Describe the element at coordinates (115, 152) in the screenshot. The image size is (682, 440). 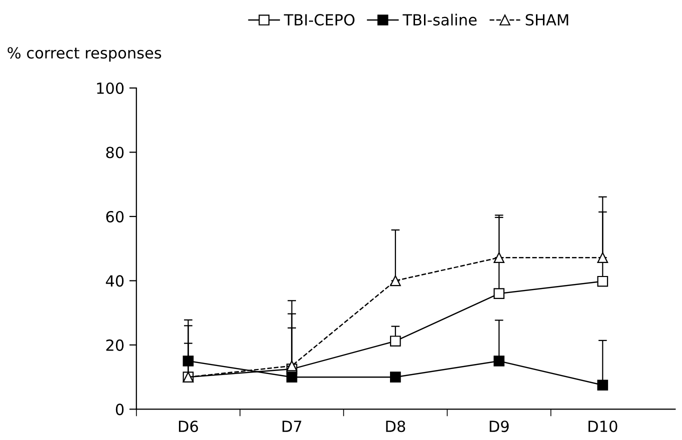
I see `y-tick-label: 80` at that location.